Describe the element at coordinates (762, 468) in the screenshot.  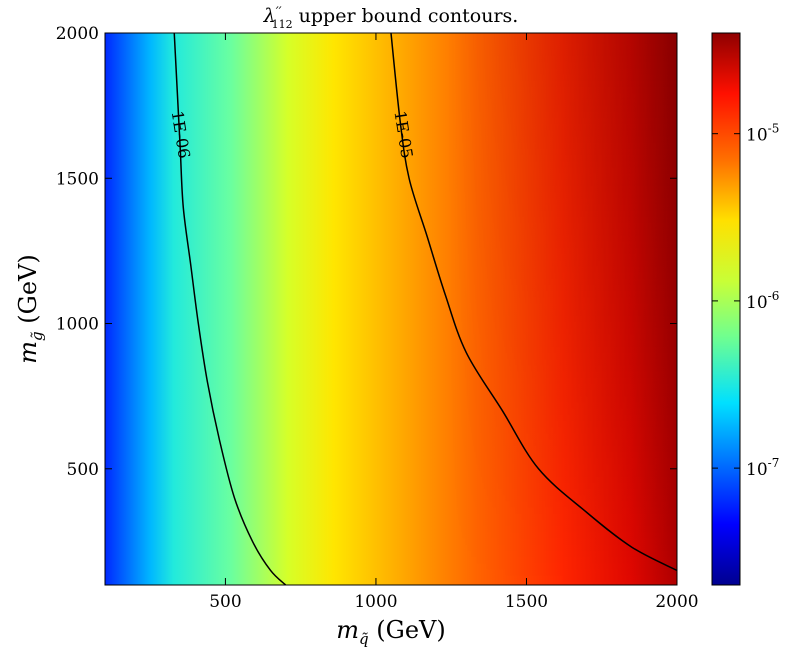
I see `colorbar-tick-label: 10⁻⁷` at that location.